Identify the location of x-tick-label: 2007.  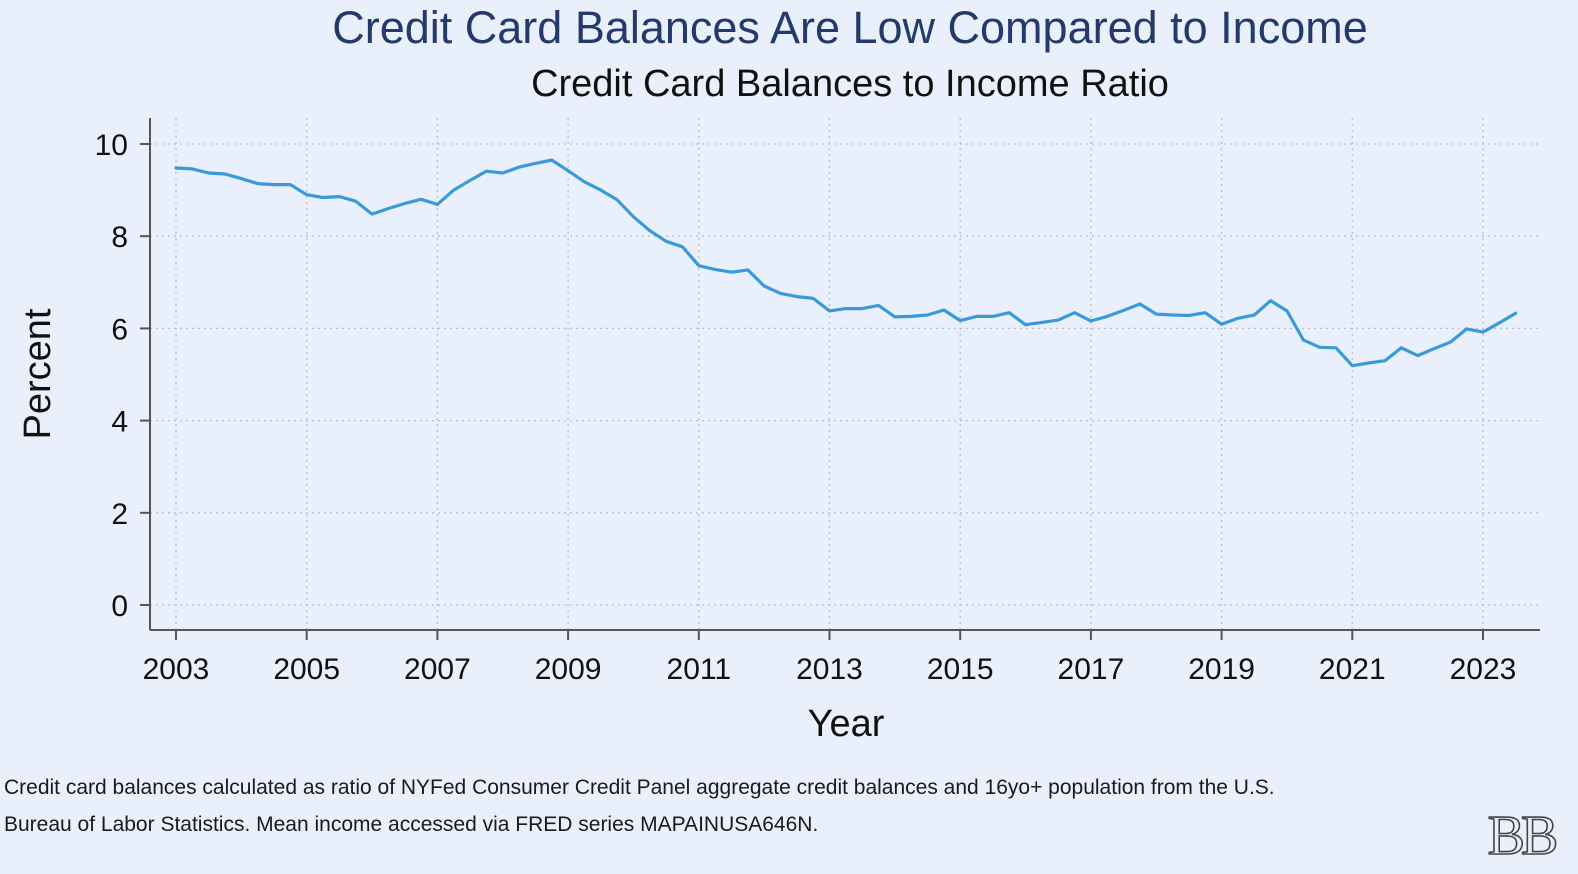
(437, 669).